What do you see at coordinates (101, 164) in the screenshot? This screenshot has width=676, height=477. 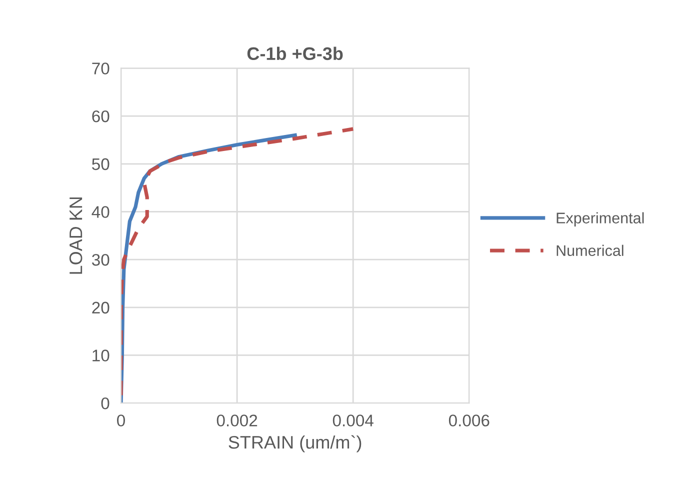 I see `y-tick-label: 50` at bounding box center [101, 164].